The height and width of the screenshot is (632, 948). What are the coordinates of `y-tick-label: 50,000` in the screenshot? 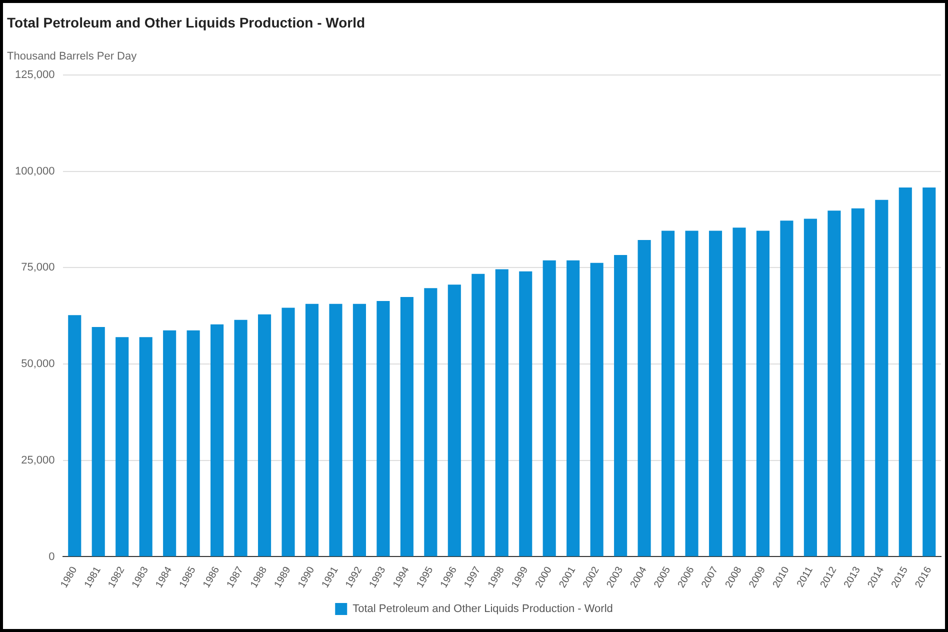 It's located at (38, 364).